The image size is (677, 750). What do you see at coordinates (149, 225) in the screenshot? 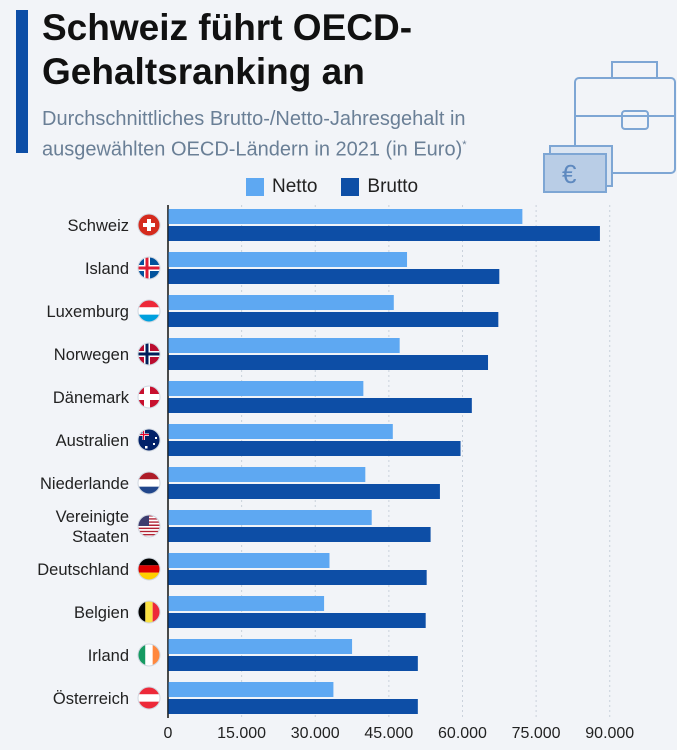
I see `flag-switzerland-icon` at bounding box center [149, 225].